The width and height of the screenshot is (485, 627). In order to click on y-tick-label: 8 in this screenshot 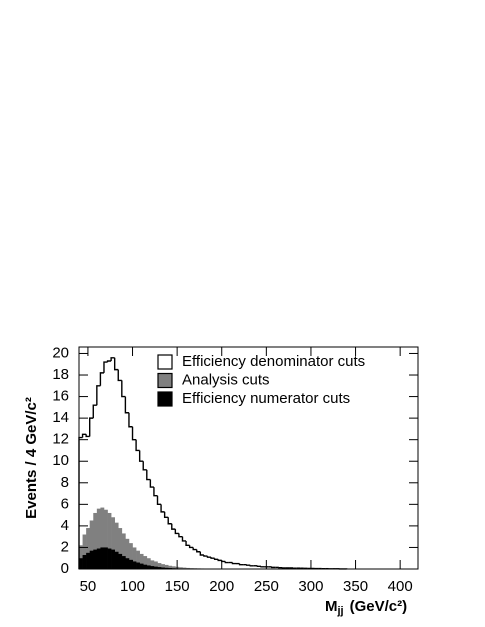, I will do `click(65, 482)`.